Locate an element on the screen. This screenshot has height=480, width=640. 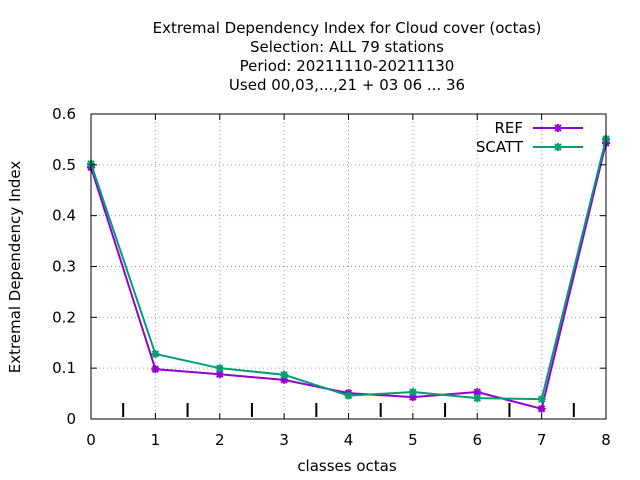
legend-marker-scatt is located at coordinates (558, 147).